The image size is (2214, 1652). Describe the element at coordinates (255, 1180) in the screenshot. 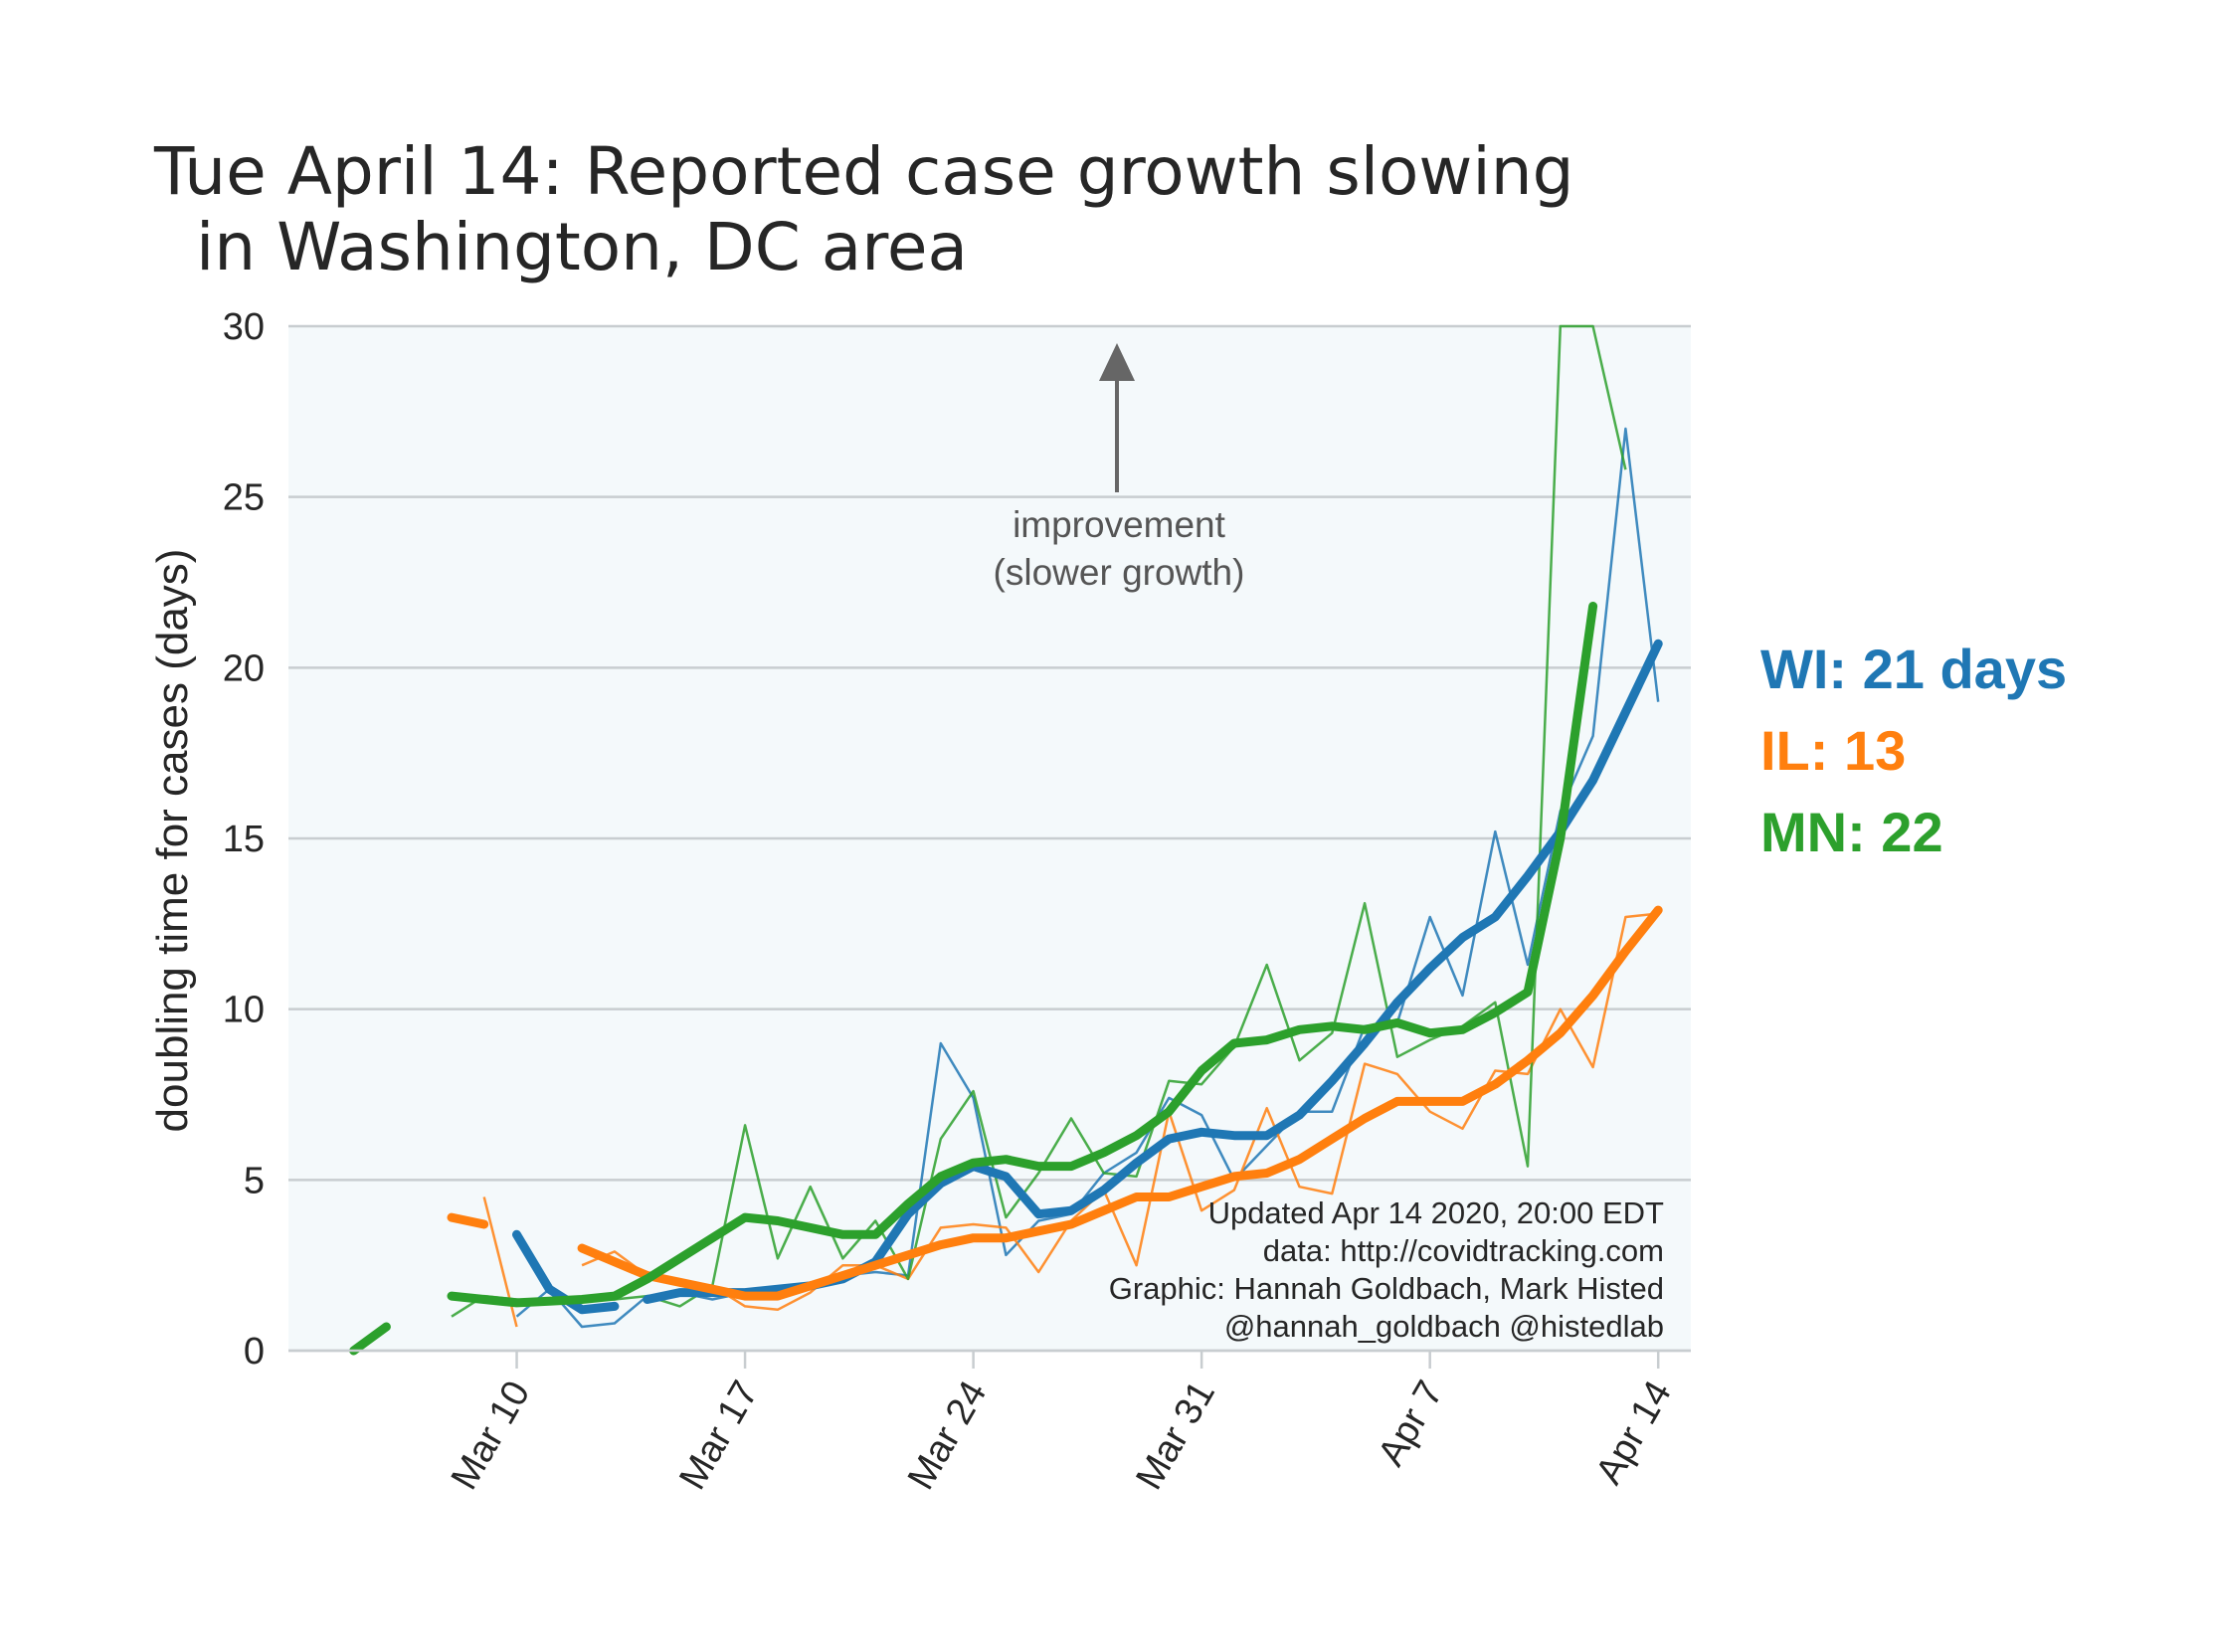

I see `y-tick-label-5: 5` at that location.